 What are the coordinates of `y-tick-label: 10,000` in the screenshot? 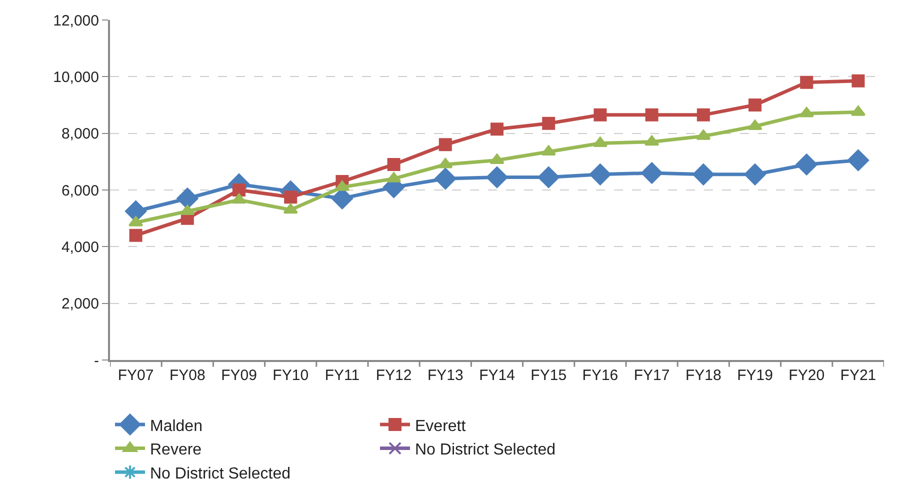 It's located at (76, 77).